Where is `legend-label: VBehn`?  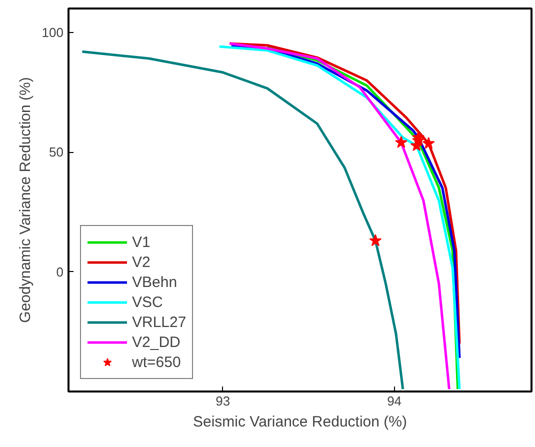 legend-label: VBehn is located at coordinates (155, 282).